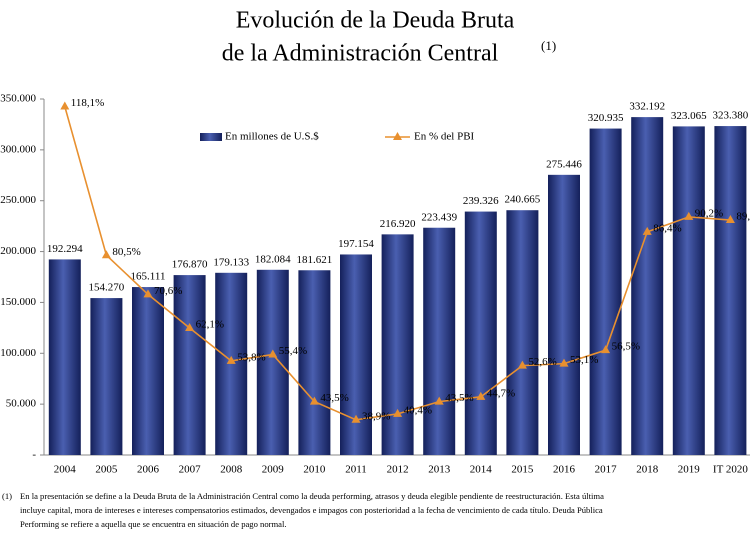 This screenshot has width=750, height=536. I want to click on bar-label: 332.192, so click(647, 107).